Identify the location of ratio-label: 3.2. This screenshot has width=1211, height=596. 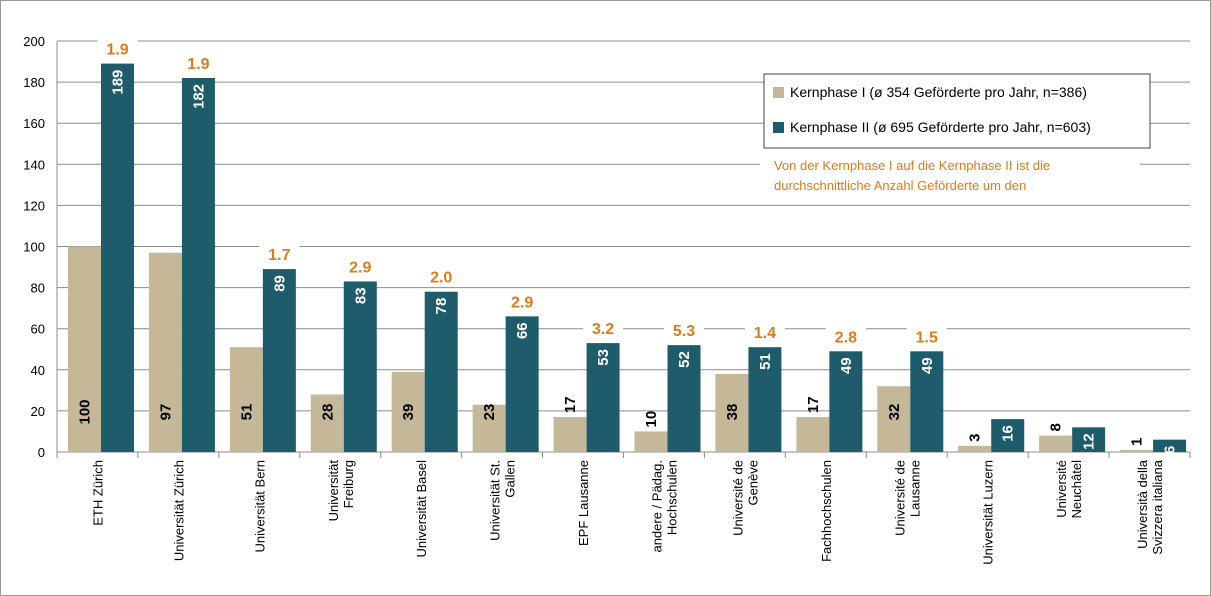
(603, 329).